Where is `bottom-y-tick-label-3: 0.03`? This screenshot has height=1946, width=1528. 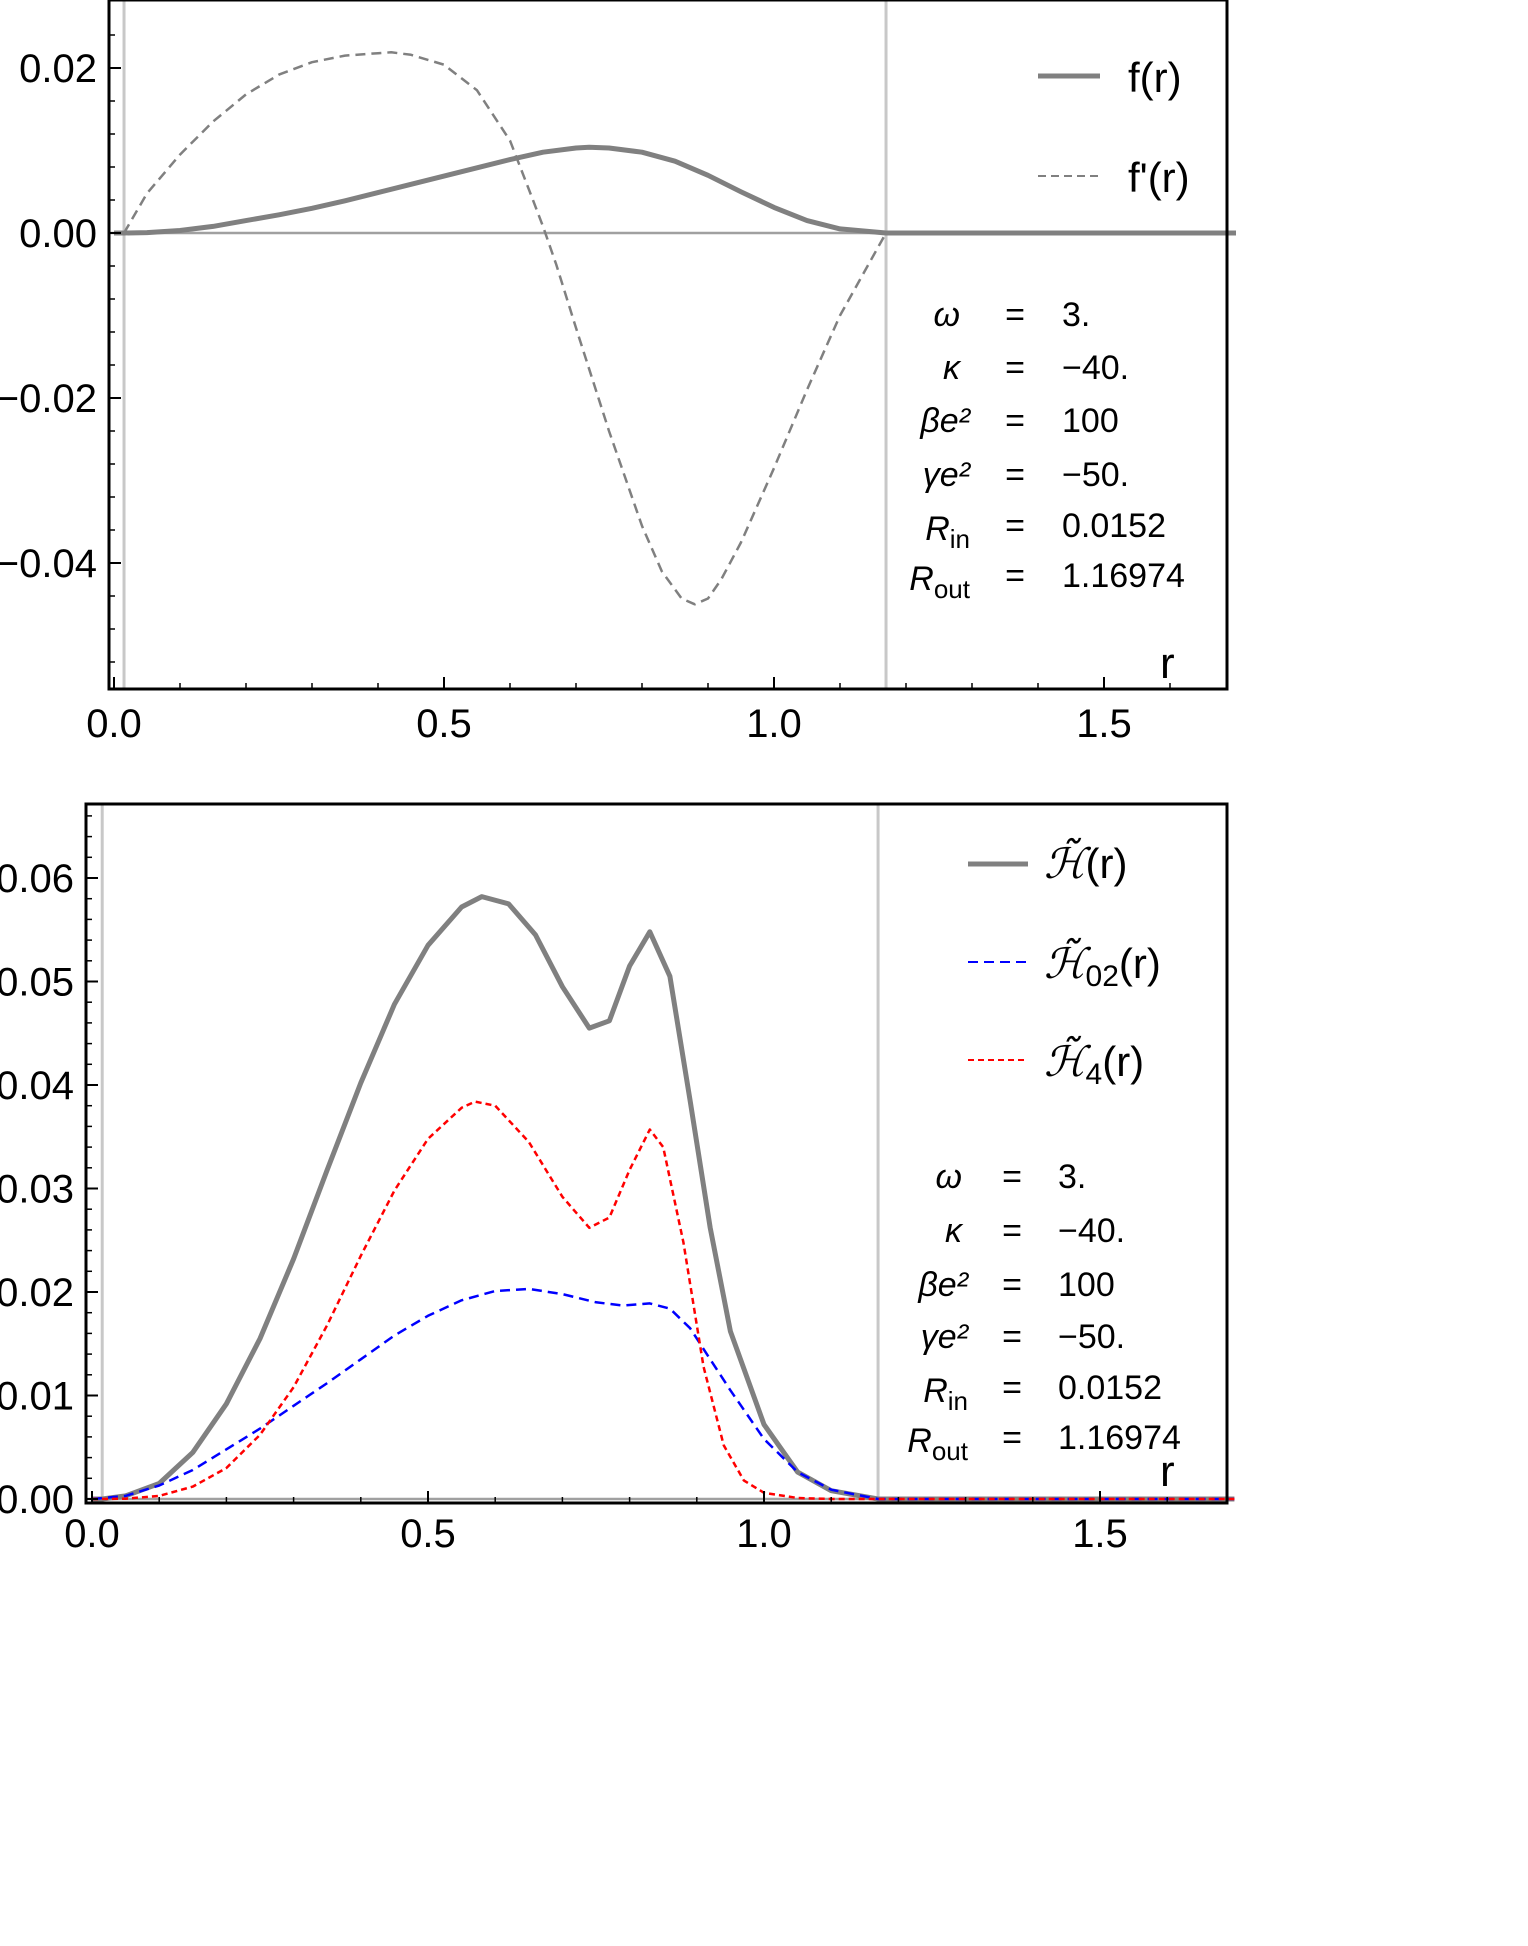
bottom-y-tick-label-3: 0.03 is located at coordinates (37, 1190).